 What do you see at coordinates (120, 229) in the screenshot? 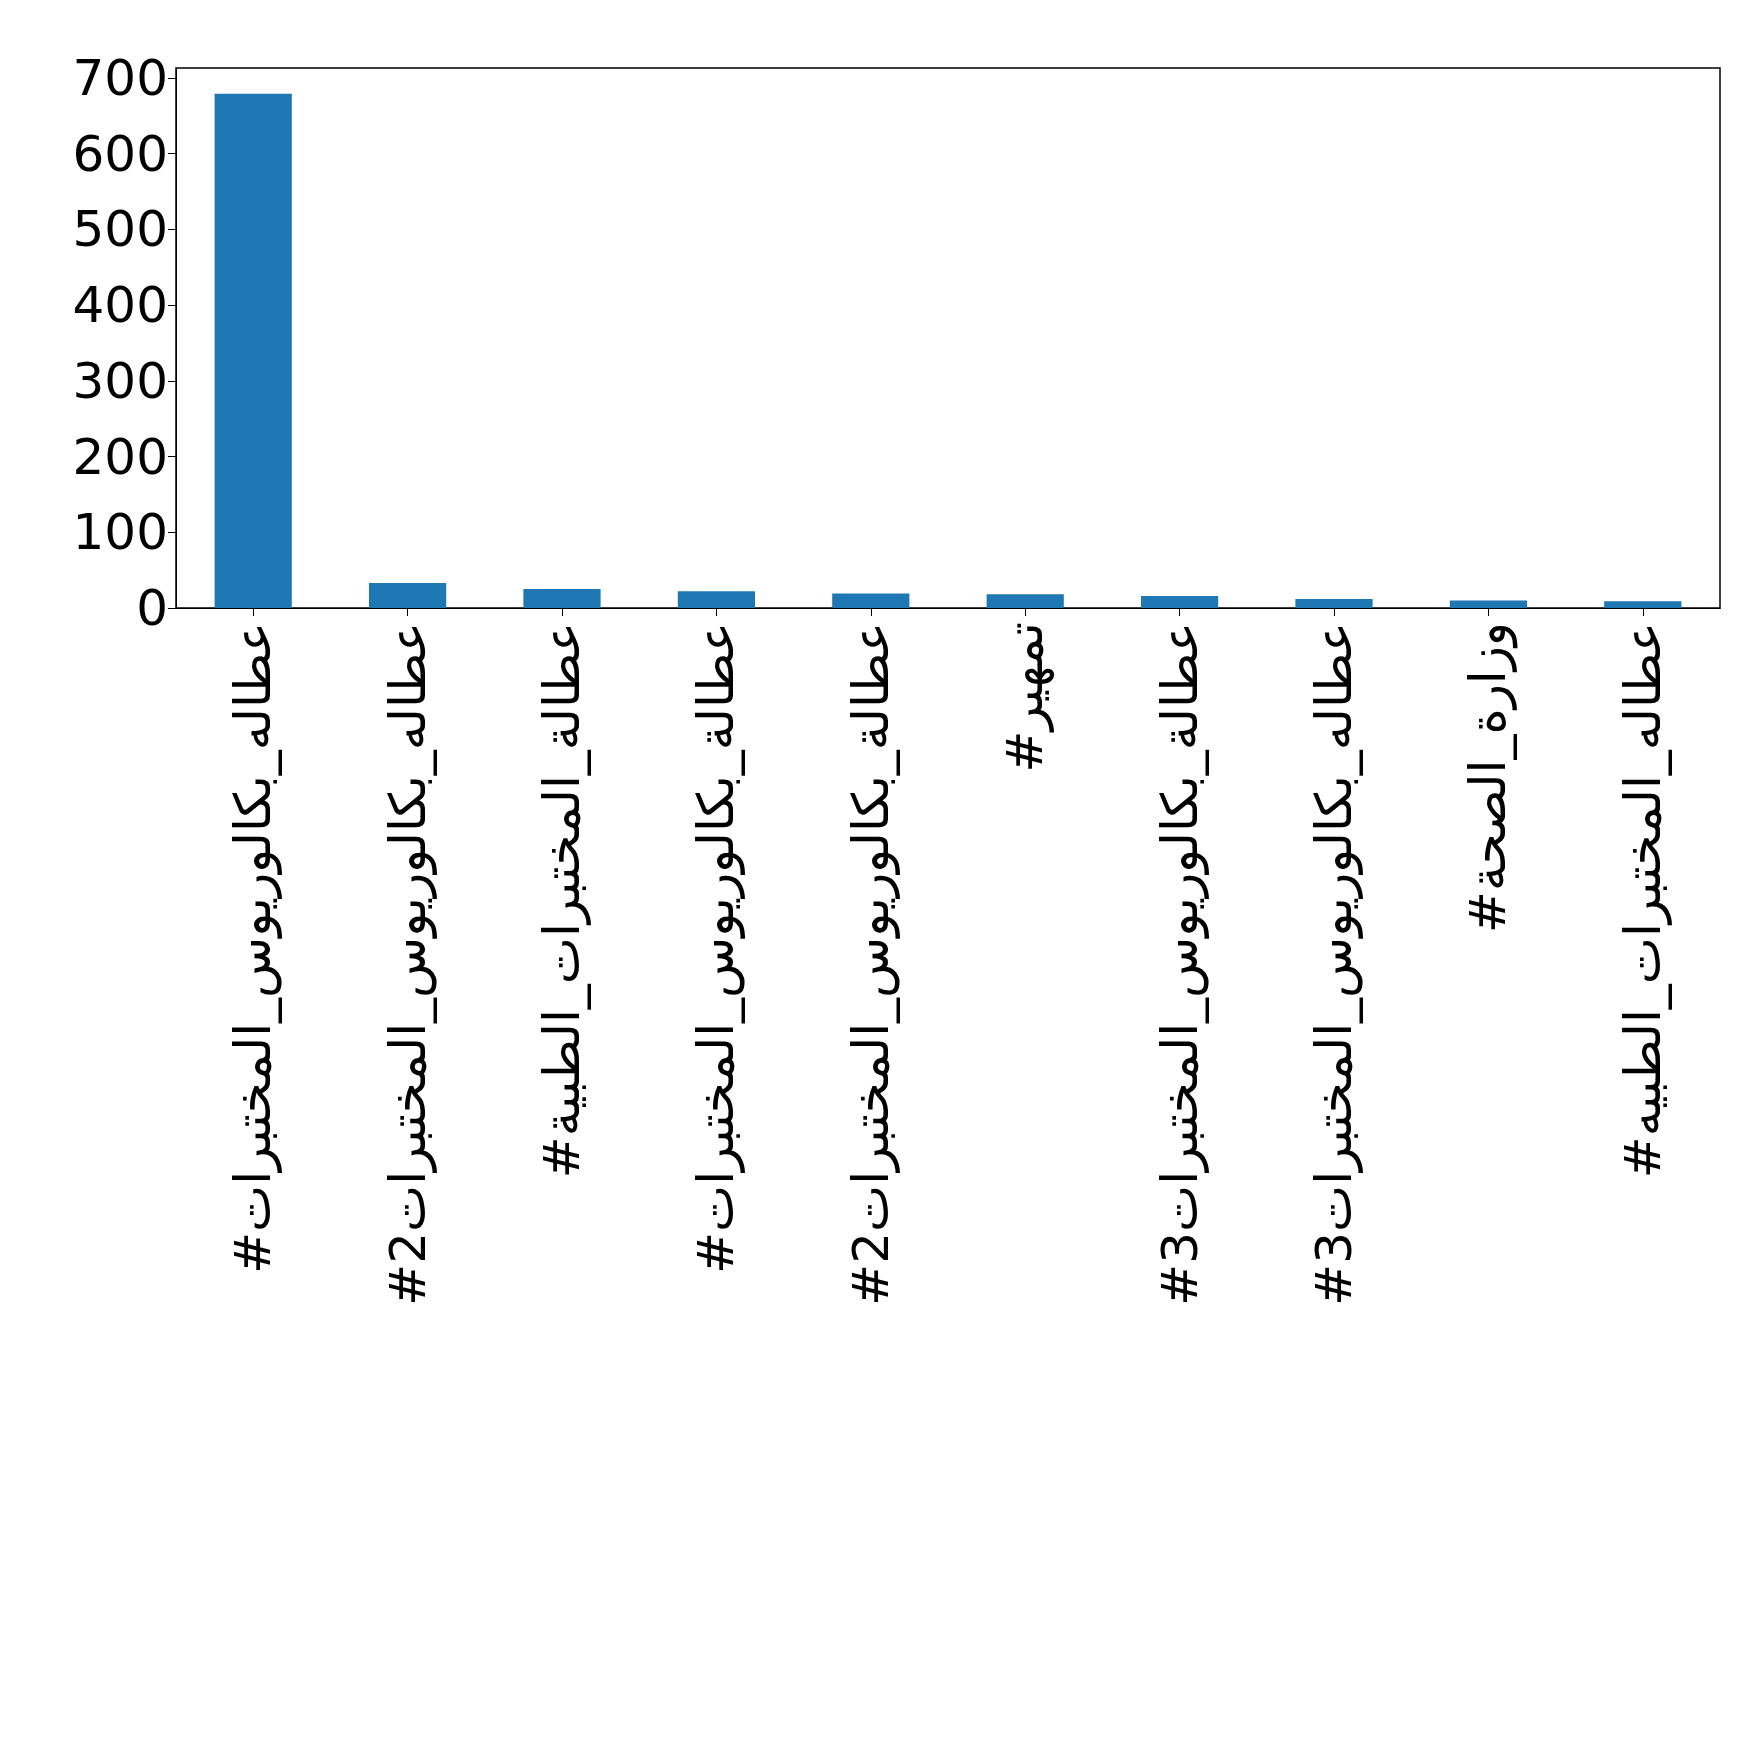
I see `y-tick-label: 500` at bounding box center [120, 229].